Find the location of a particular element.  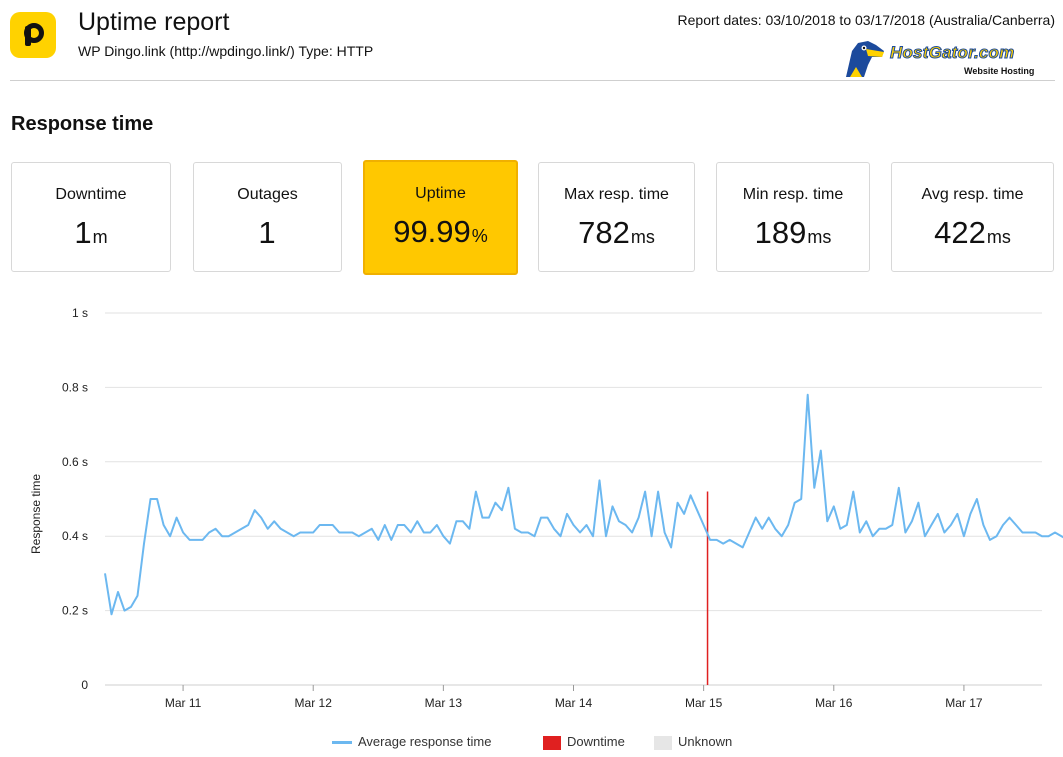

gator-mascot-icon is located at coordinates (865, 59).